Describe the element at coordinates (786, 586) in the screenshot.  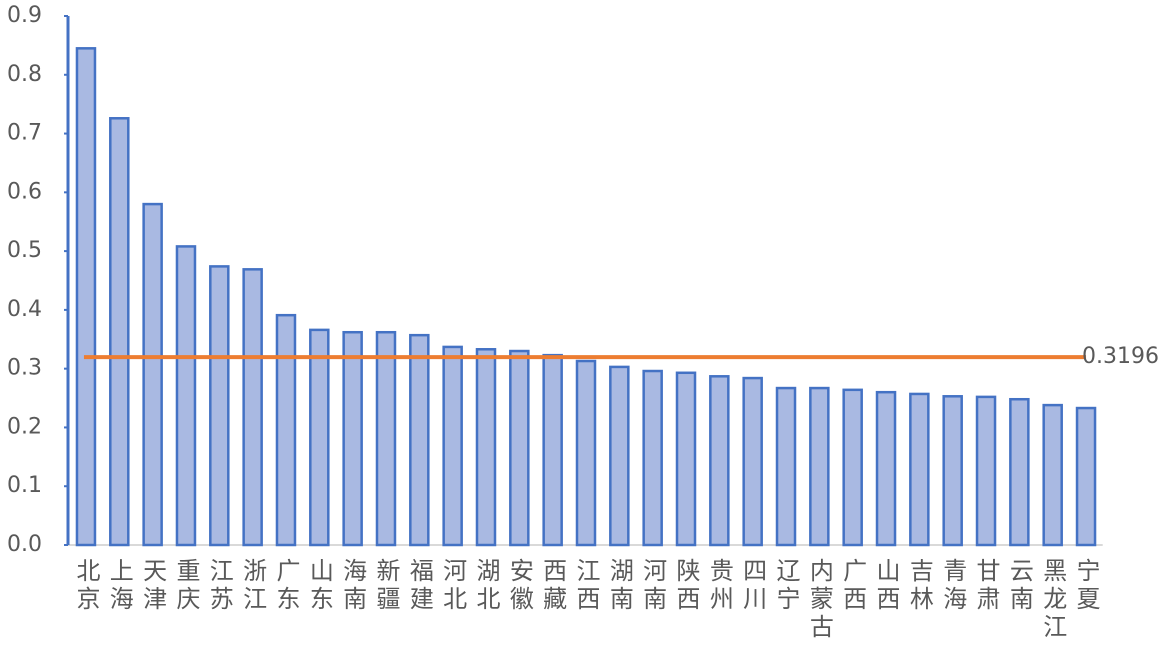
I see `x-tick-label: 辽宁` at that location.